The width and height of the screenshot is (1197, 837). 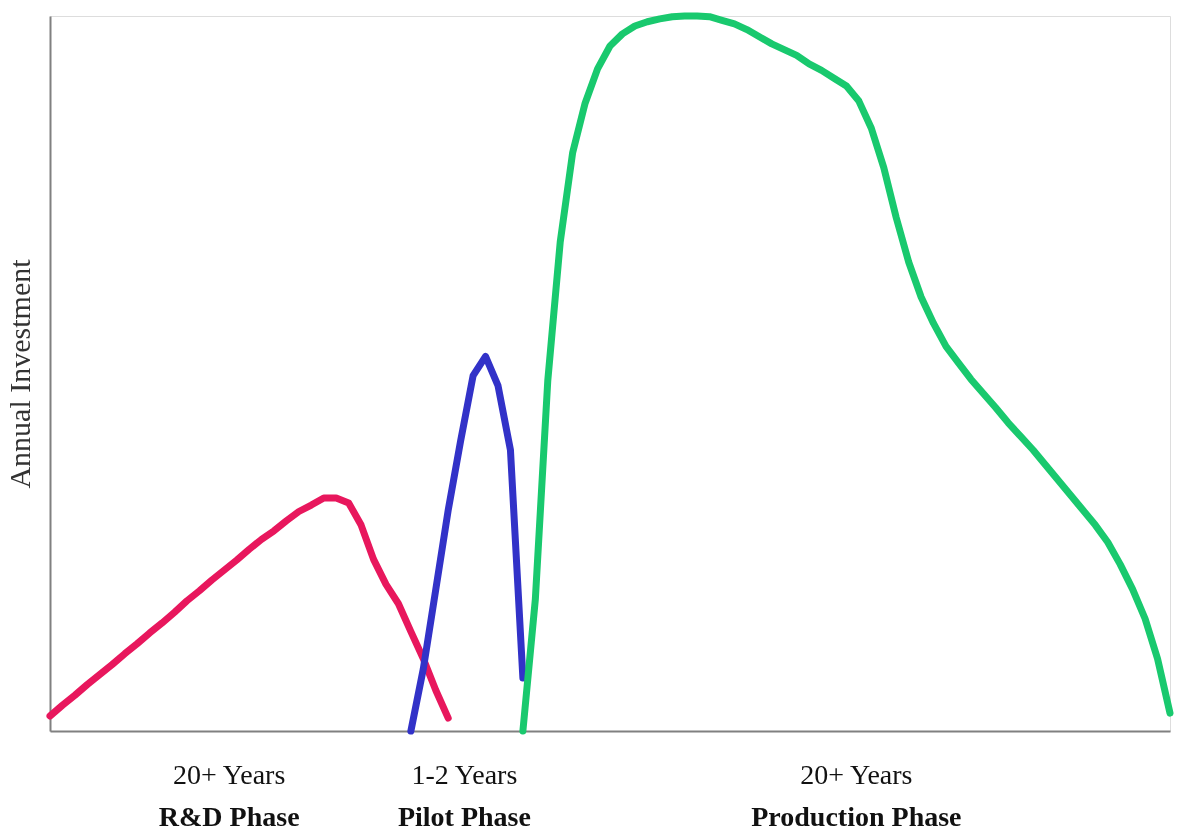 What do you see at coordinates (229, 816) in the screenshot?
I see `text: R&D Phase` at bounding box center [229, 816].